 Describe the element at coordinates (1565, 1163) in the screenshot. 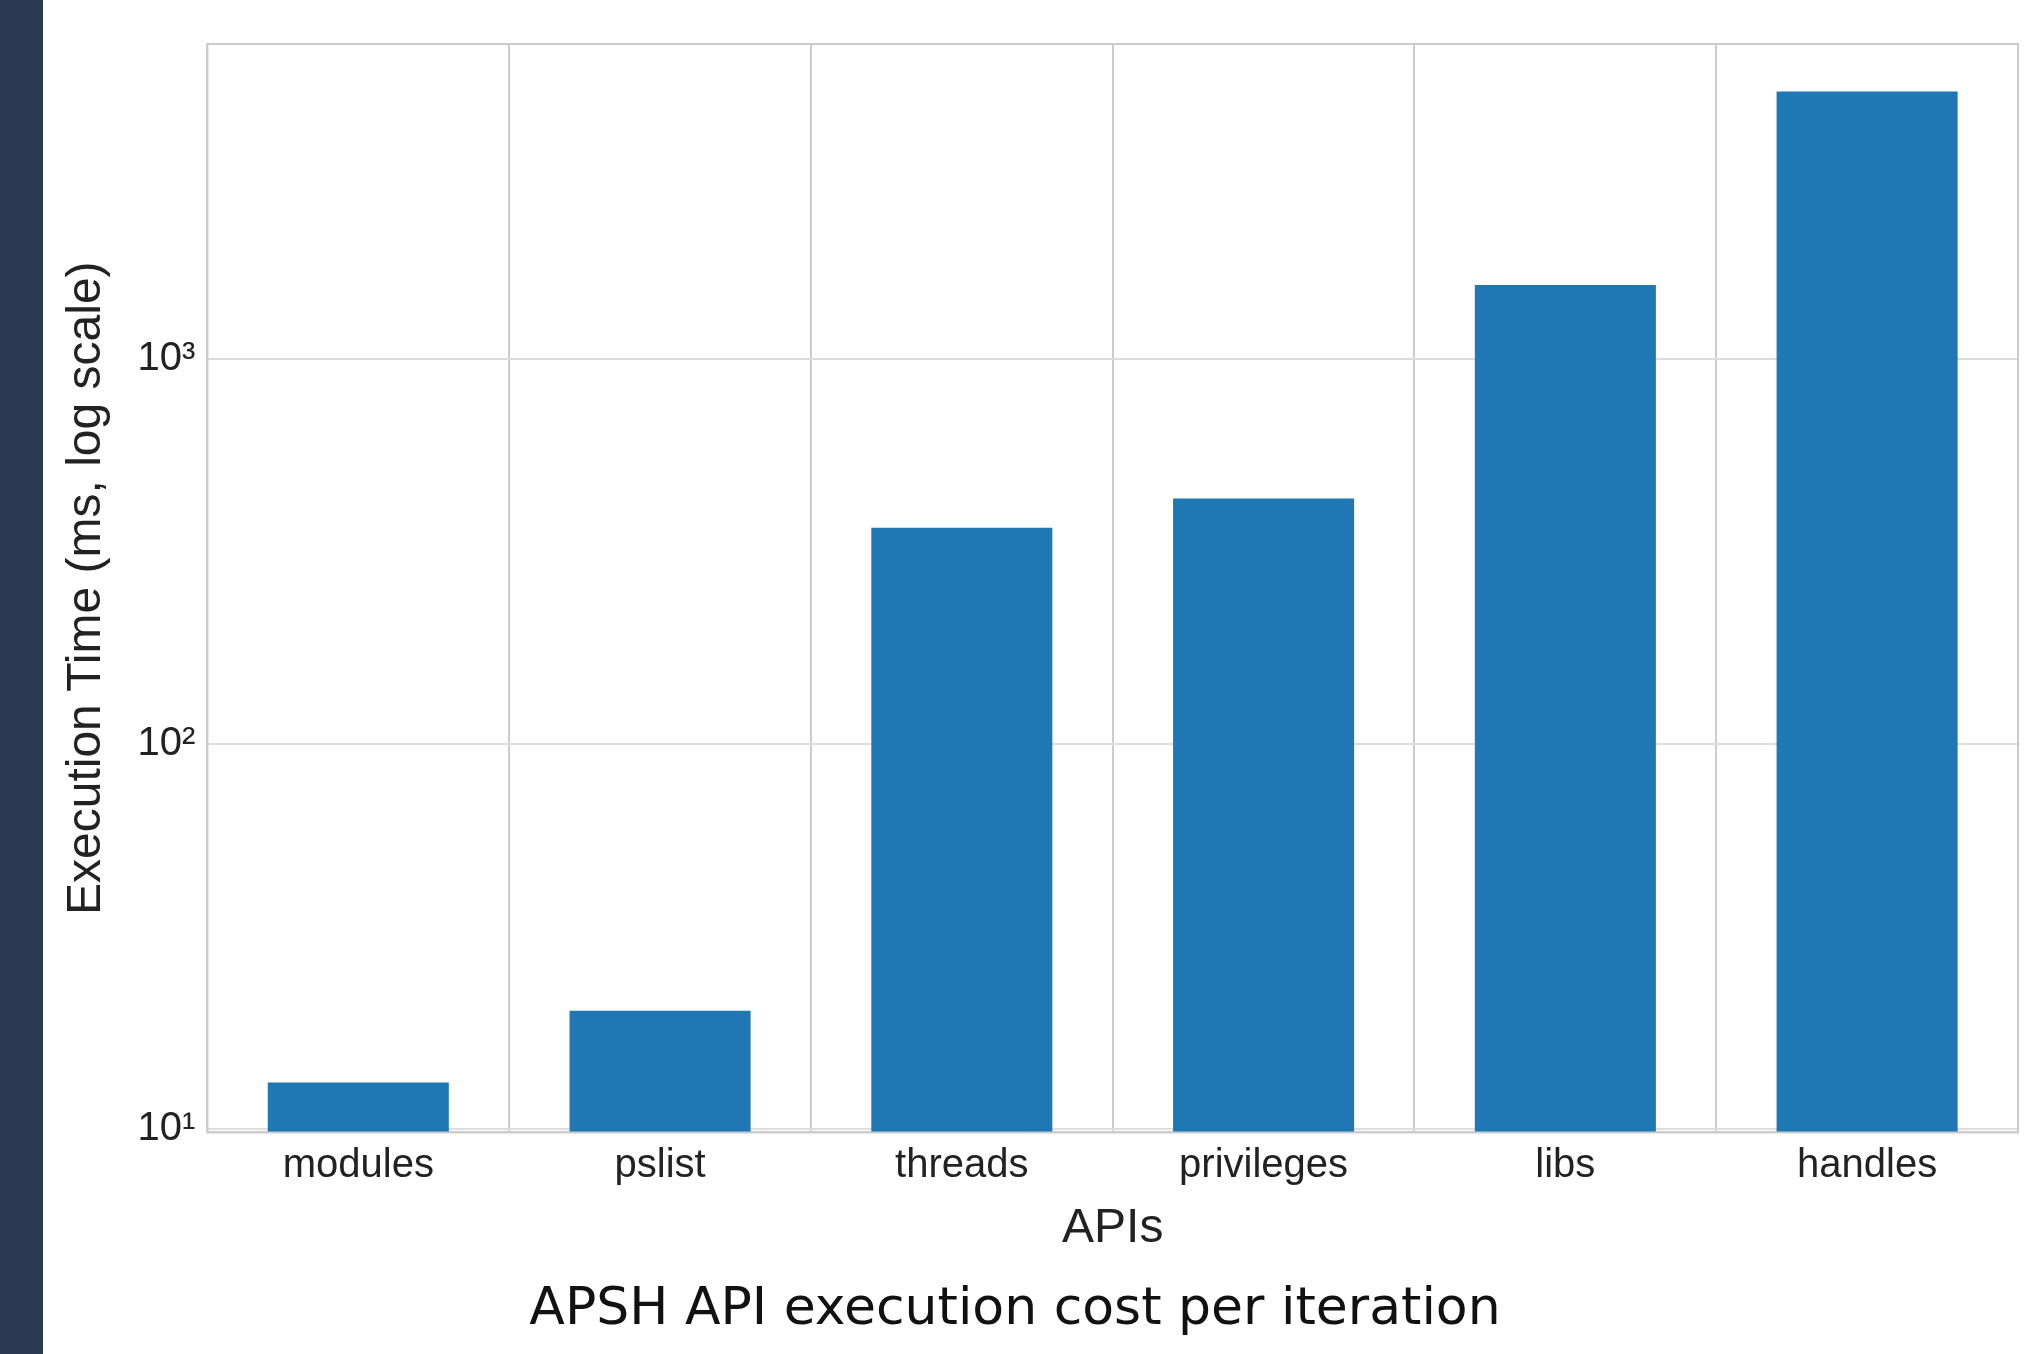

I see `x-tick-label: libs` at that location.